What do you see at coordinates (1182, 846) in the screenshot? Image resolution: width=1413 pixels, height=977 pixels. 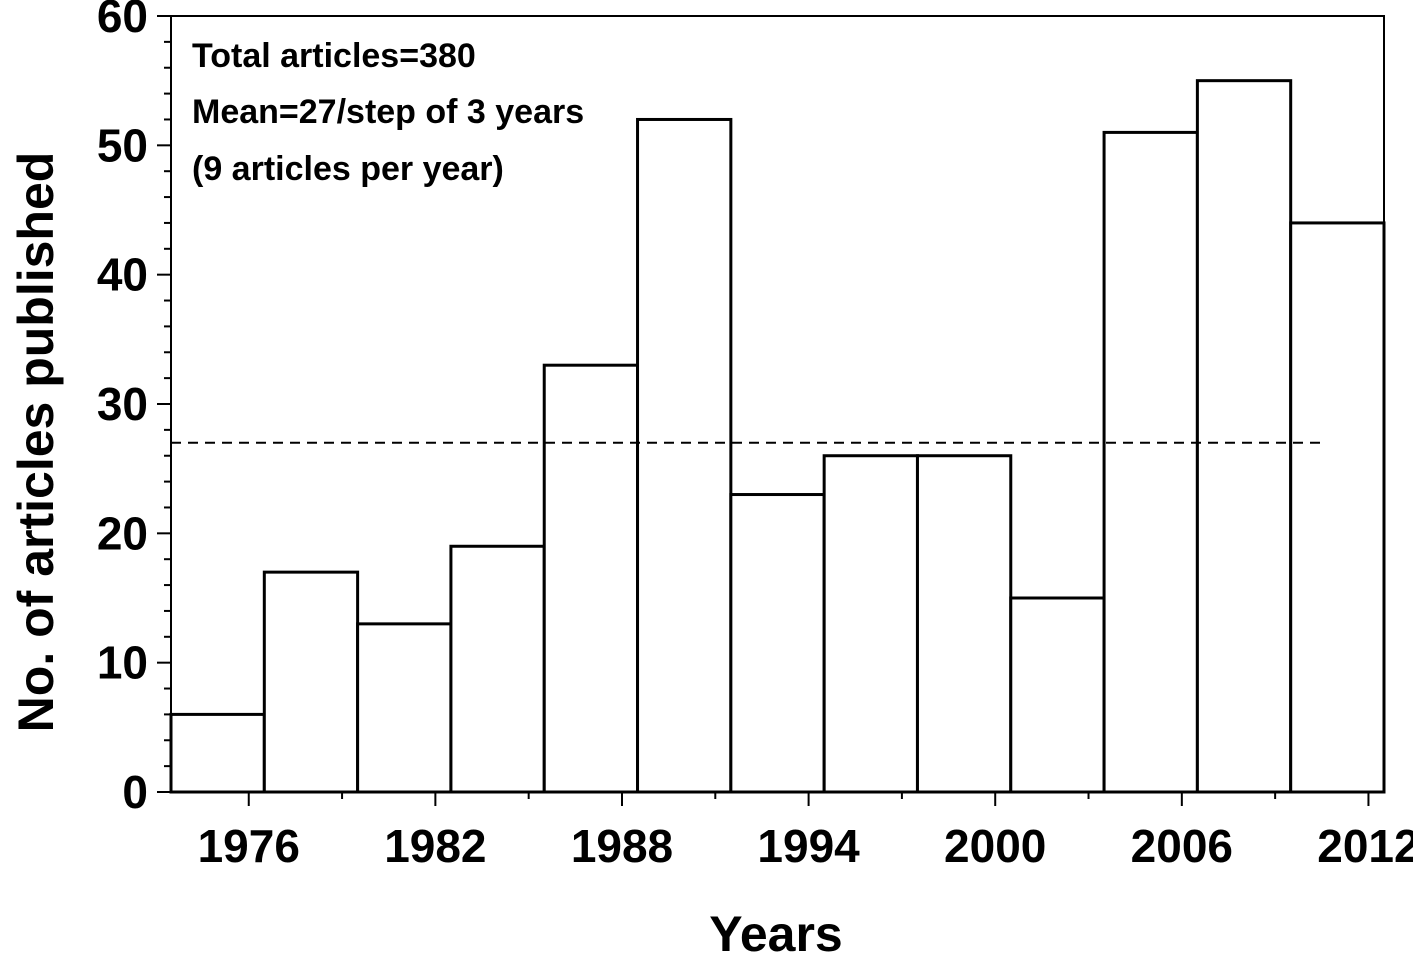 I see `x-tick-label: 2006` at bounding box center [1182, 846].